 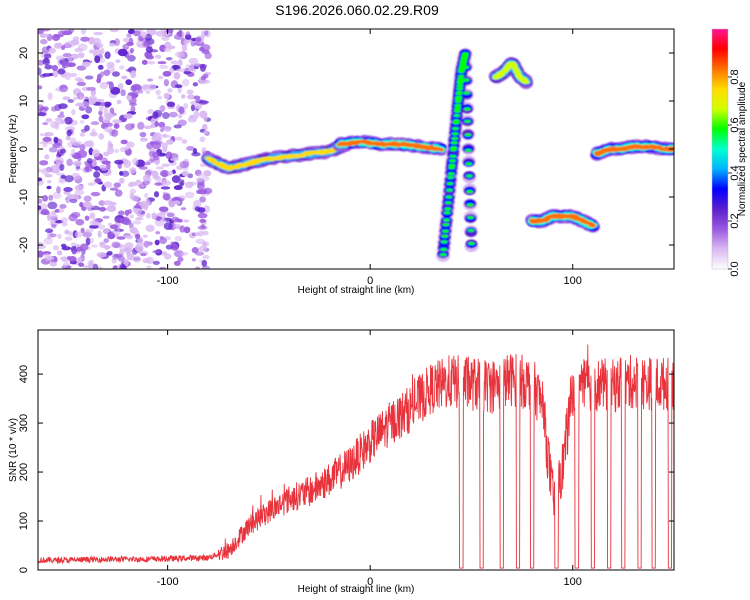 What do you see at coordinates (370, 281) in the screenshot?
I see `x-tick-label: 0` at bounding box center [370, 281].